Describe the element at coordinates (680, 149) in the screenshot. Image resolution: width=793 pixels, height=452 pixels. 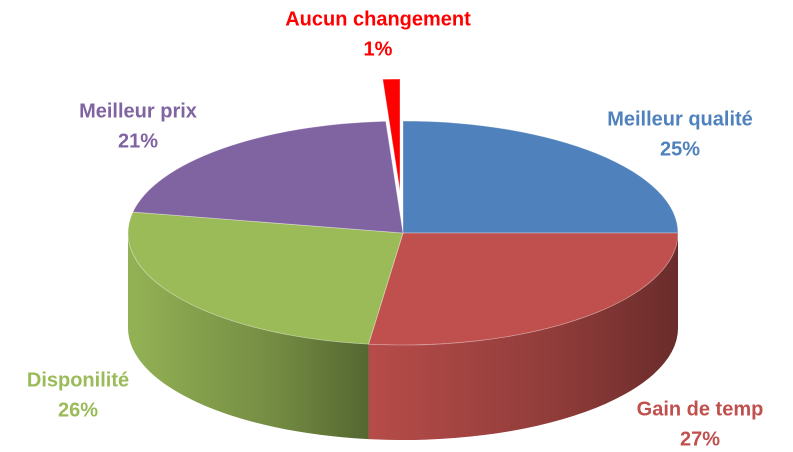
I see `slice-value-label: 25%` at that location.